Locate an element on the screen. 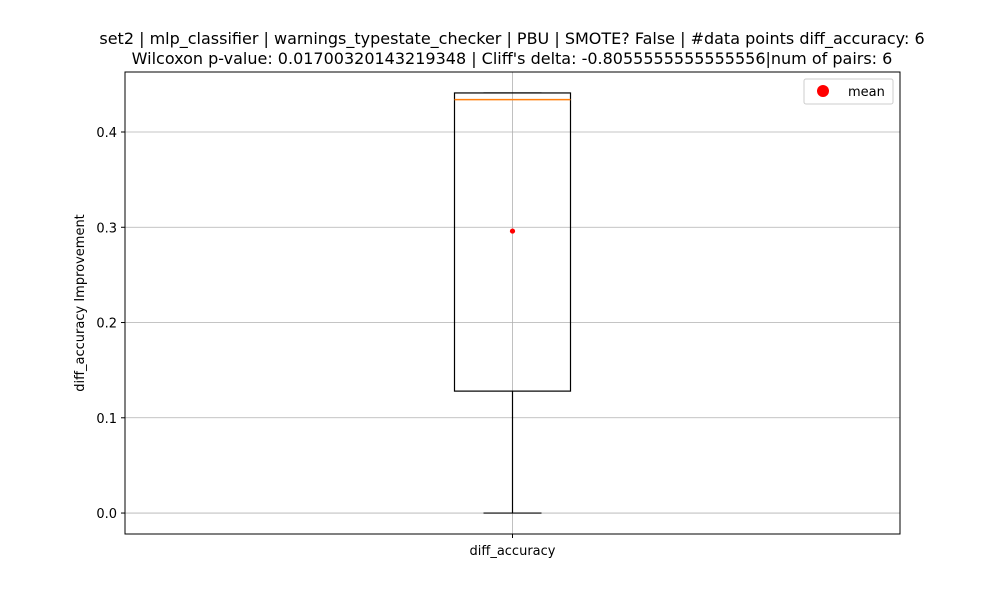 This screenshot has width=1000, height=600. x-tick-label: diff_accuracy is located at coordinates (513, 551).